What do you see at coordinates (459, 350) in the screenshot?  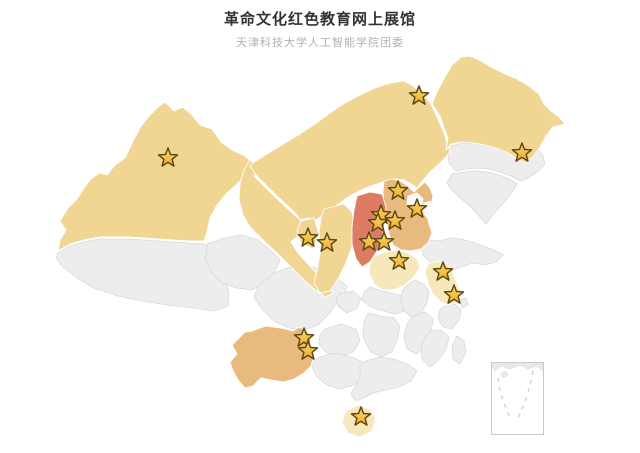 I see `province-taiwan` at bounding box center [459, 350].